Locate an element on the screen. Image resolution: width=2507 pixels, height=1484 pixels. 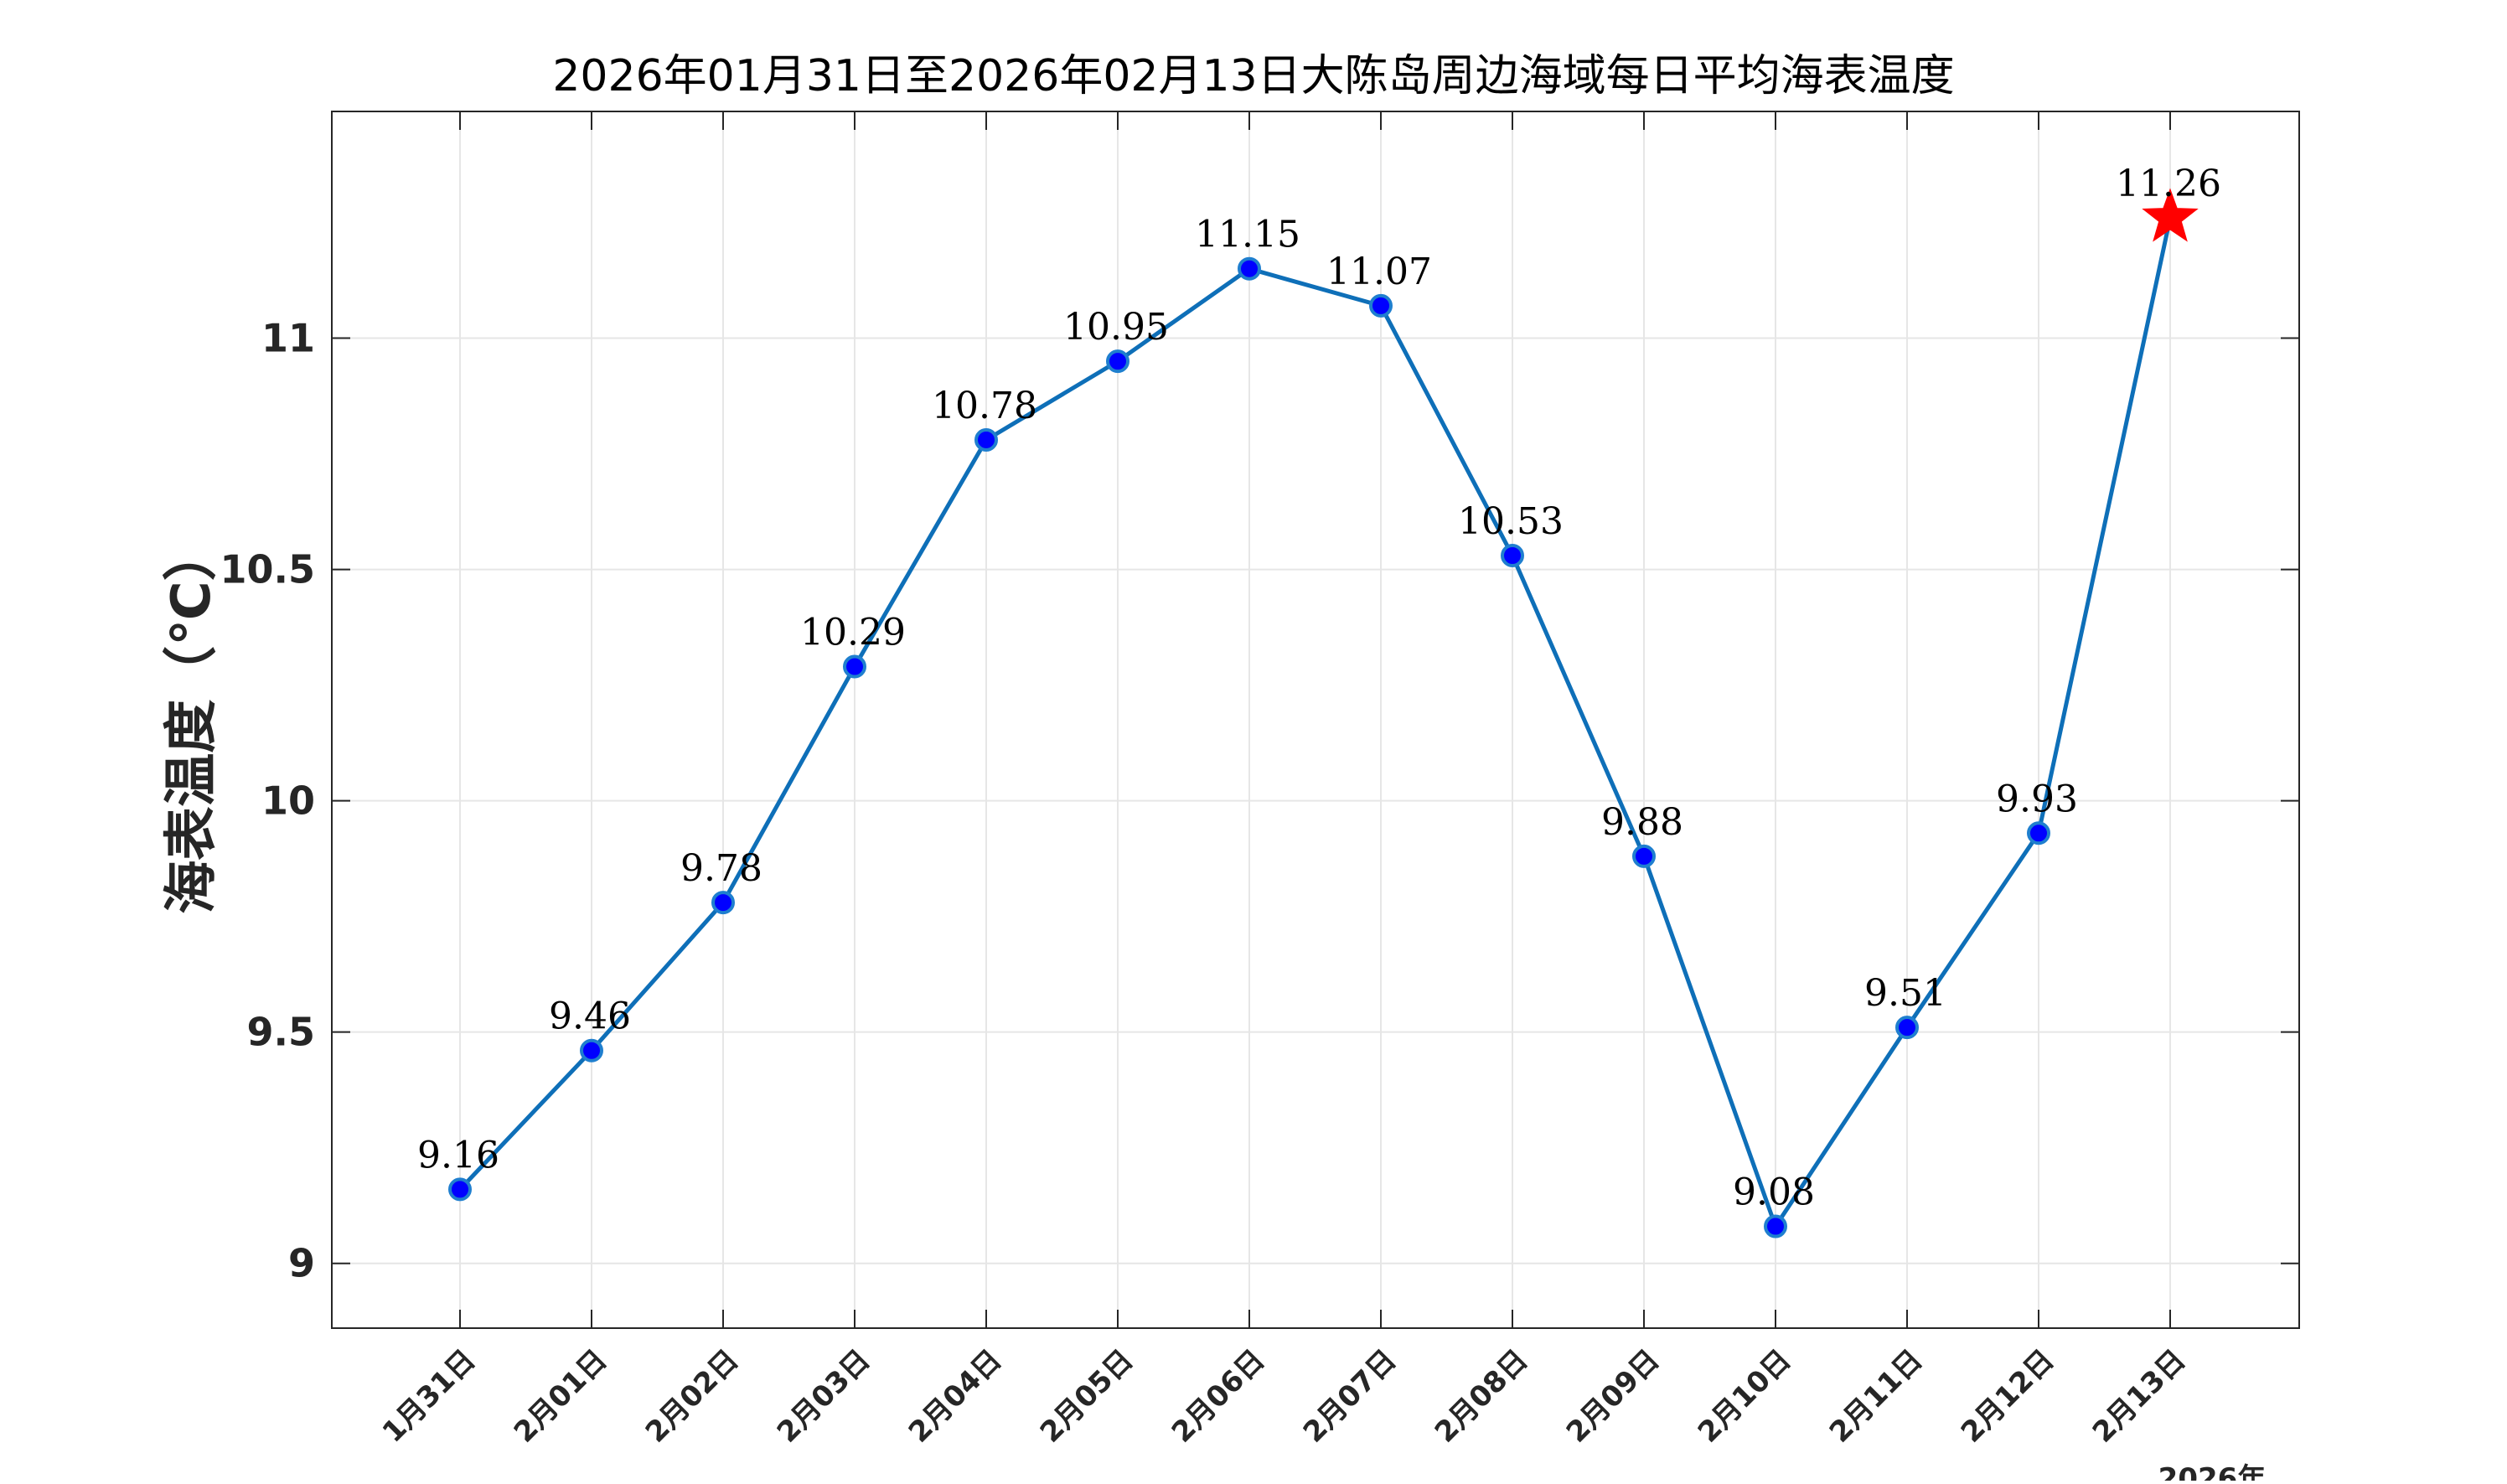
data-label: 9.16 is located at coordinates (458, 1155).